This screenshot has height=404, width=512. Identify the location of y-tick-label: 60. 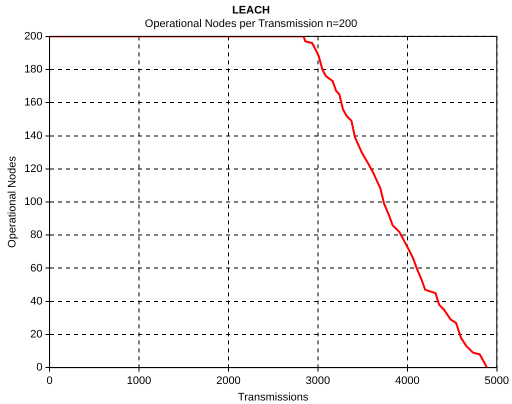
(36, 268).